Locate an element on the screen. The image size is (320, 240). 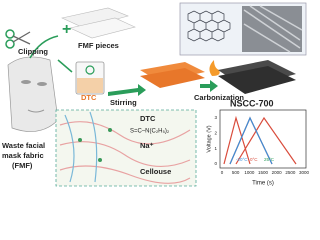
y-tick-label: 2 is located at coordinates (215, 133).